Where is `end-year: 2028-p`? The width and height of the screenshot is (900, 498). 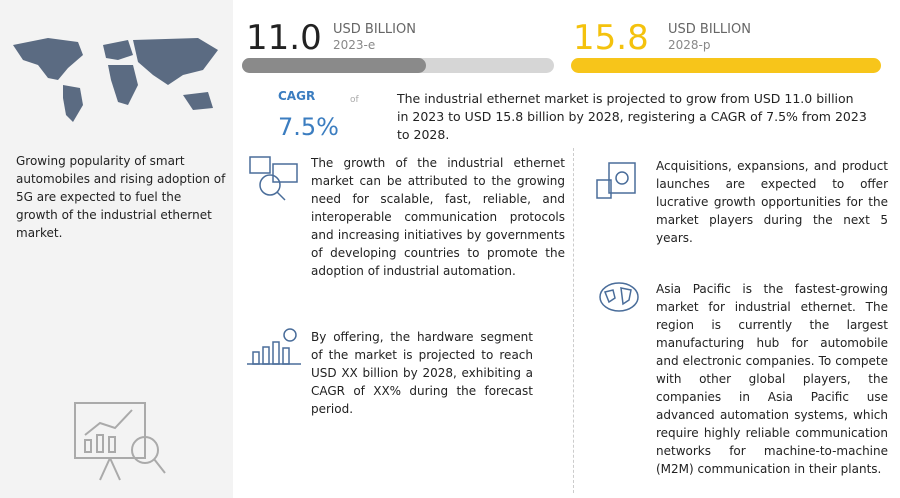 end-year: 2028-p is located at coordinates (689, 45).